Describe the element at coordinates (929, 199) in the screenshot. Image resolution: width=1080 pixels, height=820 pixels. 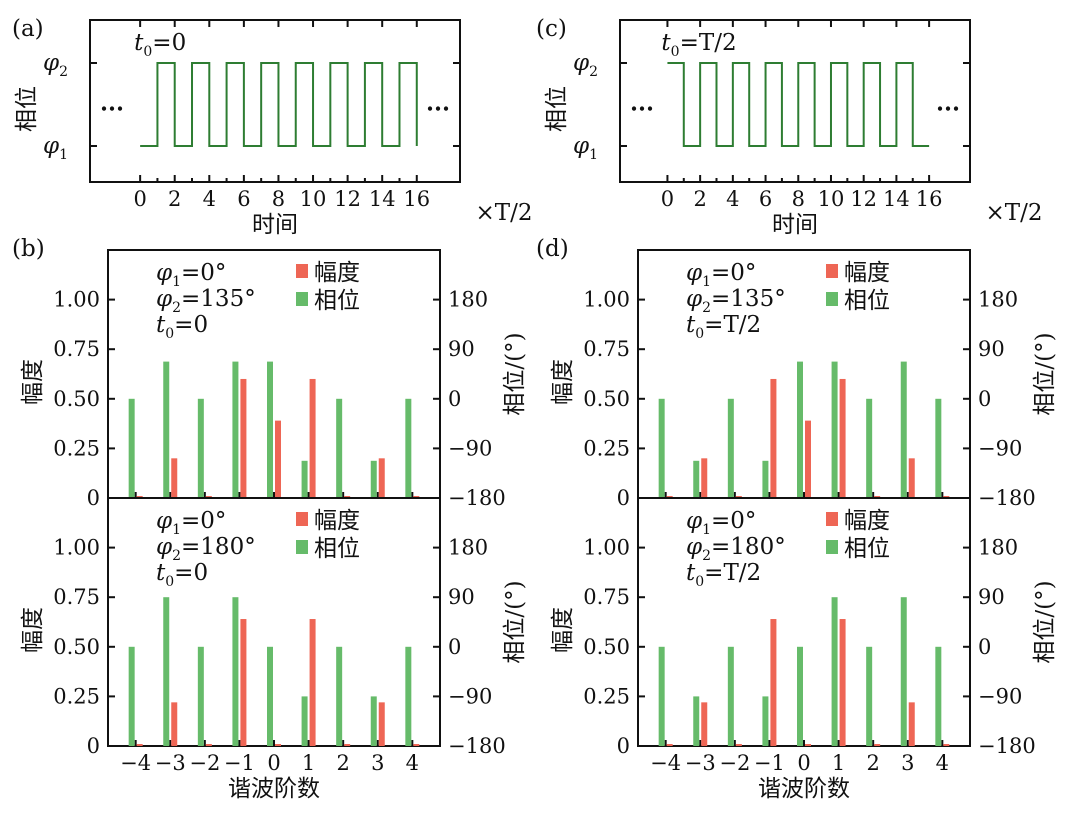
I see `x-tick-label: 16` at that location.